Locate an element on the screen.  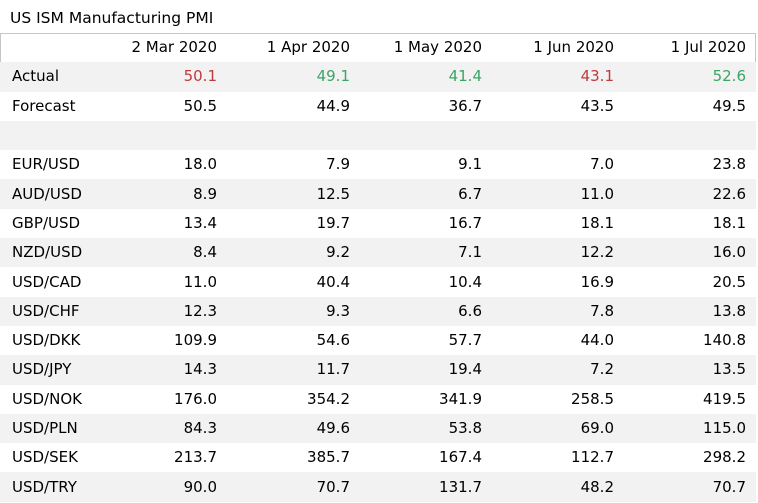
pair-value: 6.6 is located at coordinates (421, 311).